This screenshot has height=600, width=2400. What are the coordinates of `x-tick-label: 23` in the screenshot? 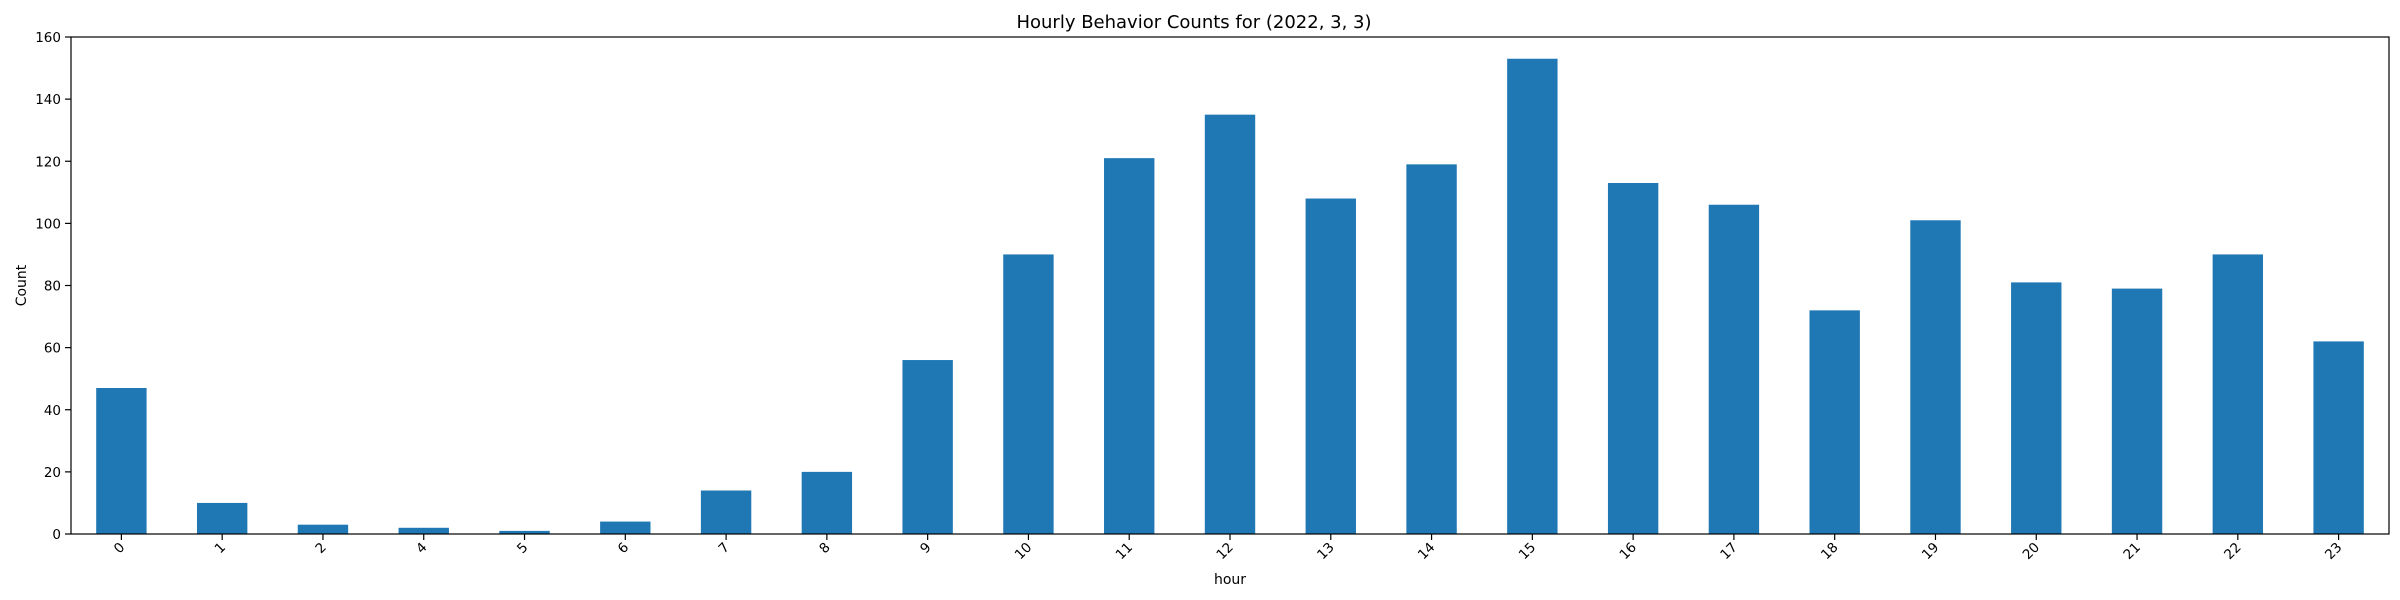 It's located at (2333, 551).